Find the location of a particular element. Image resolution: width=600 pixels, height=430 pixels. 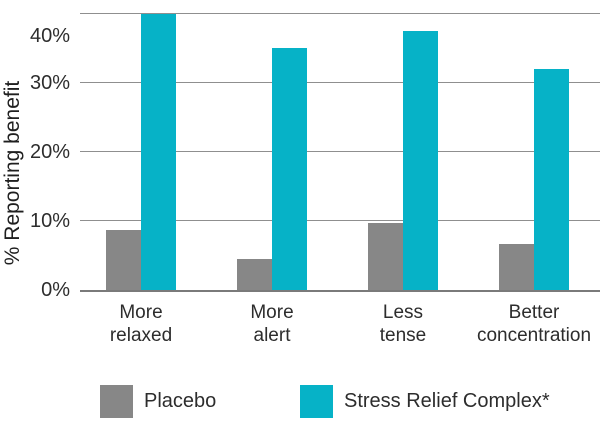

bar-series-1-more-relaxed is located at coordinates (158, 151).